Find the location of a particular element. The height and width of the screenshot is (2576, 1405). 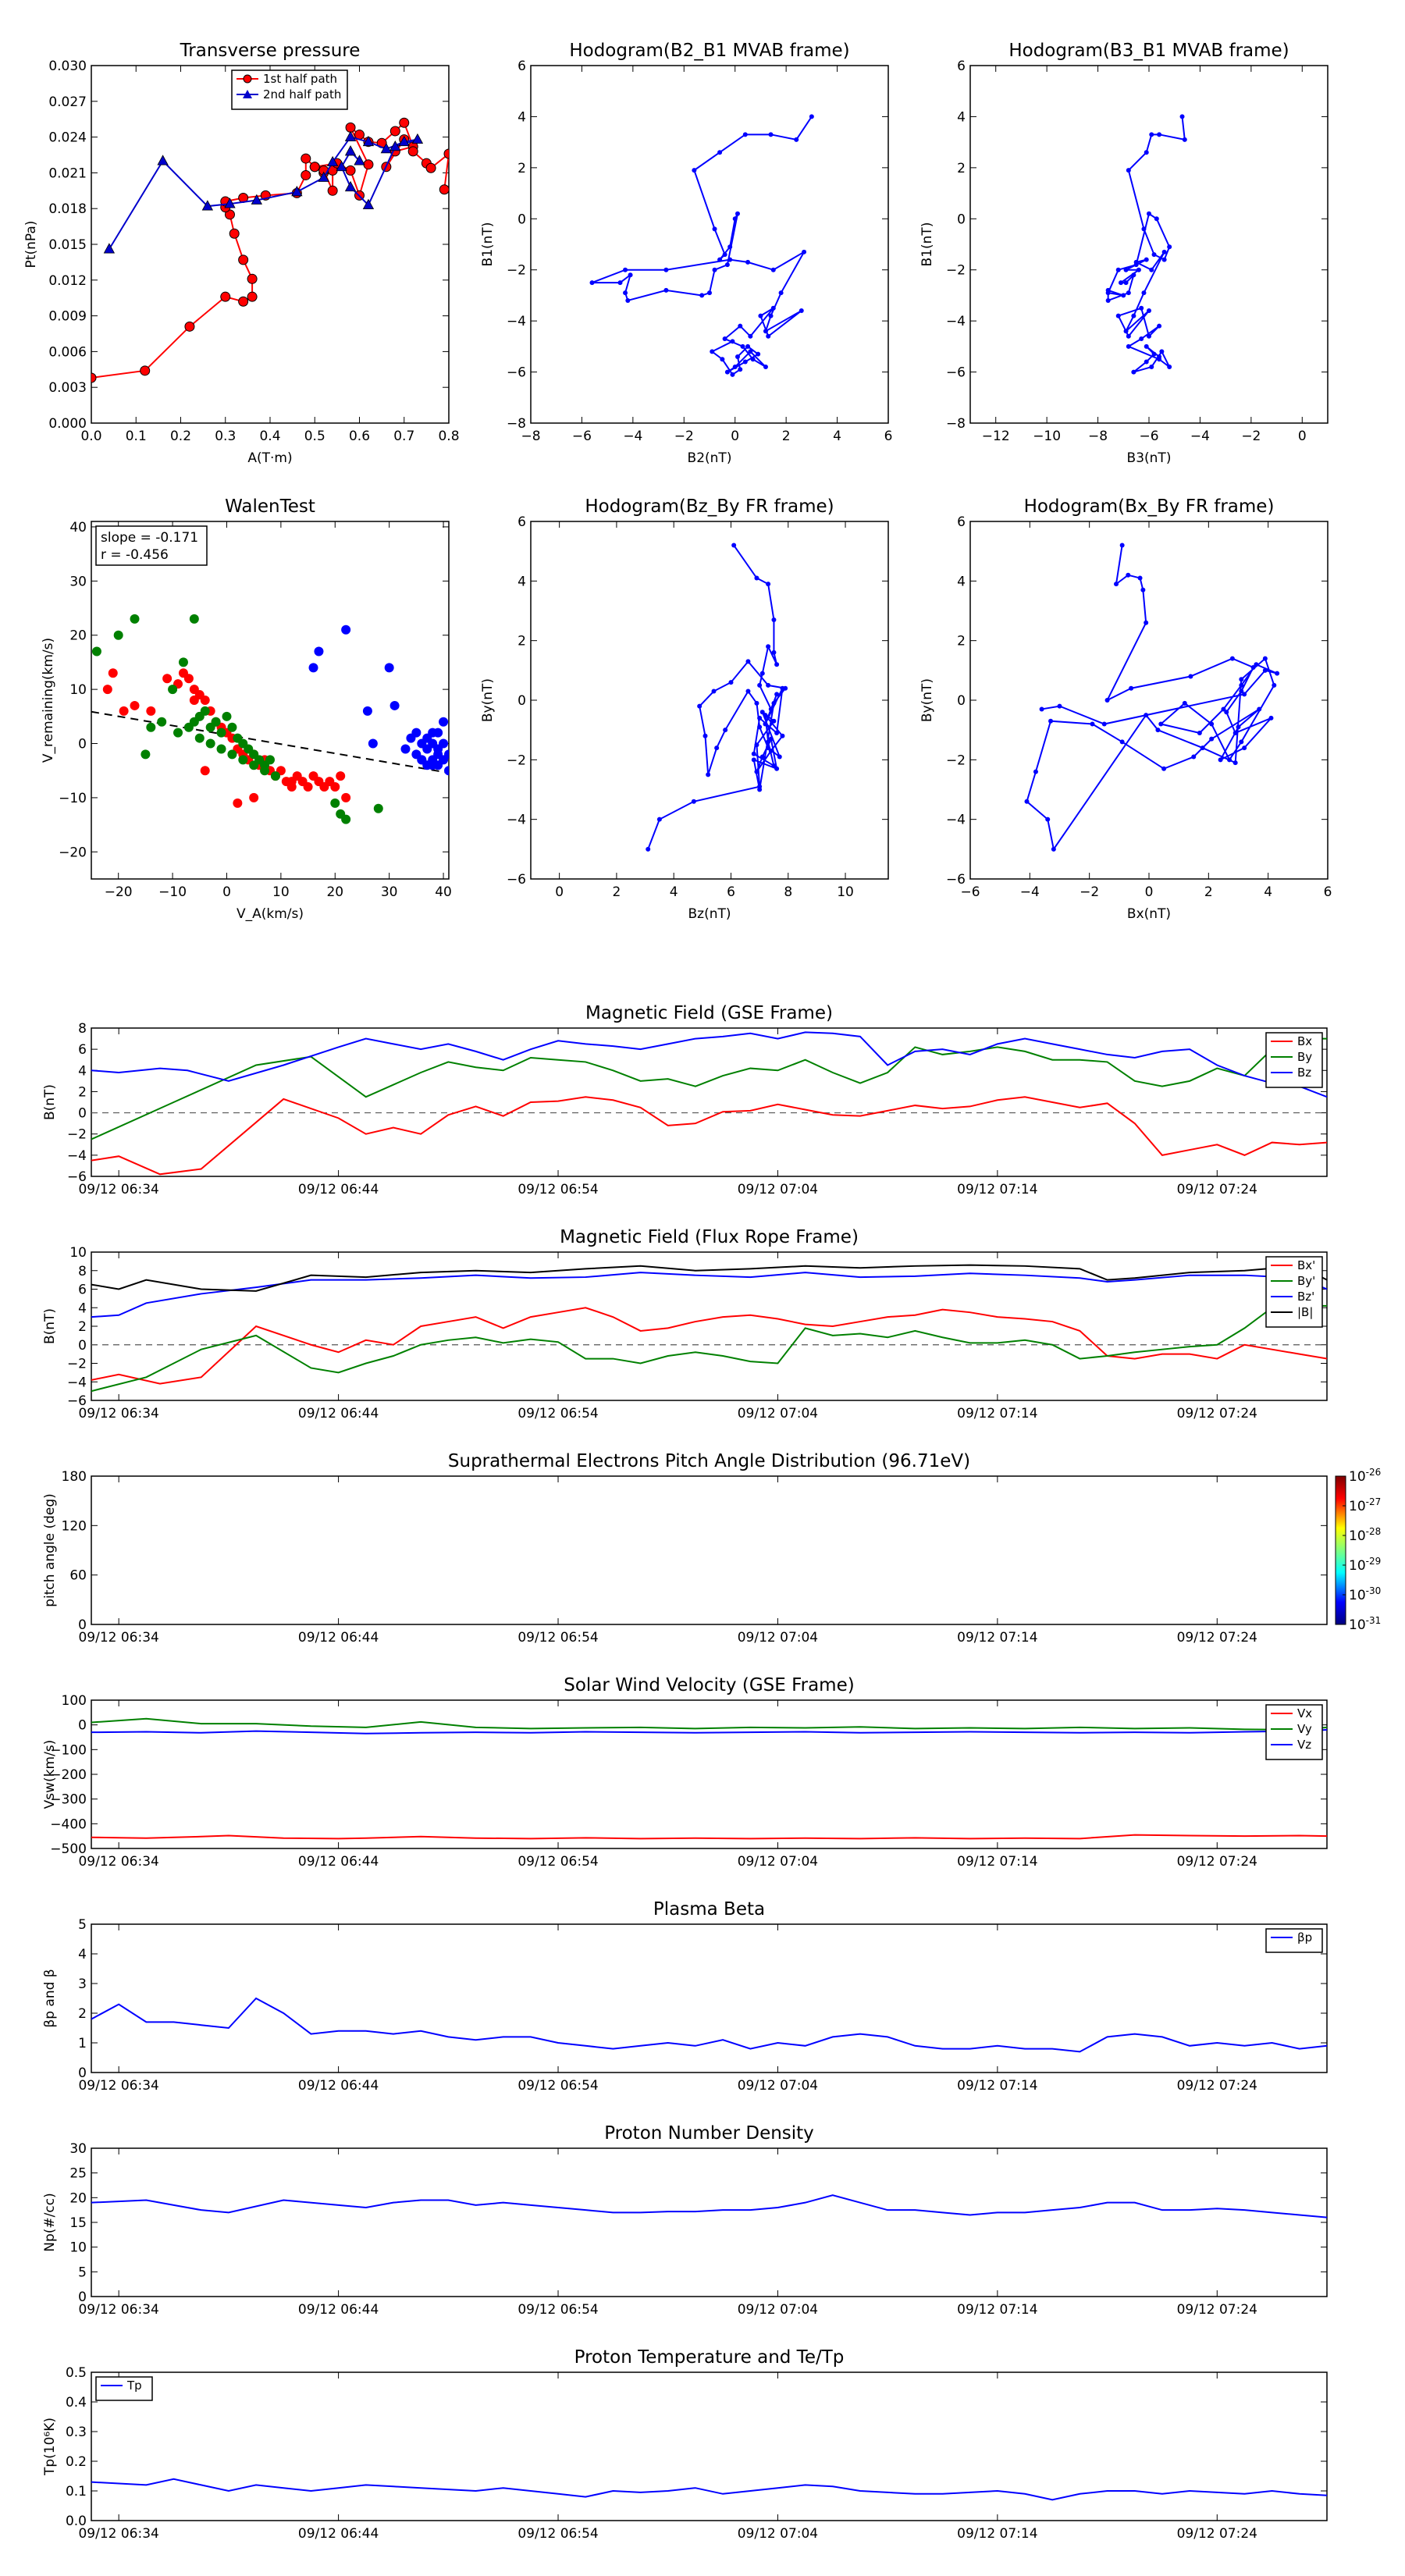

y-tick-label: 0.006 is located at coordinates (68, 352).